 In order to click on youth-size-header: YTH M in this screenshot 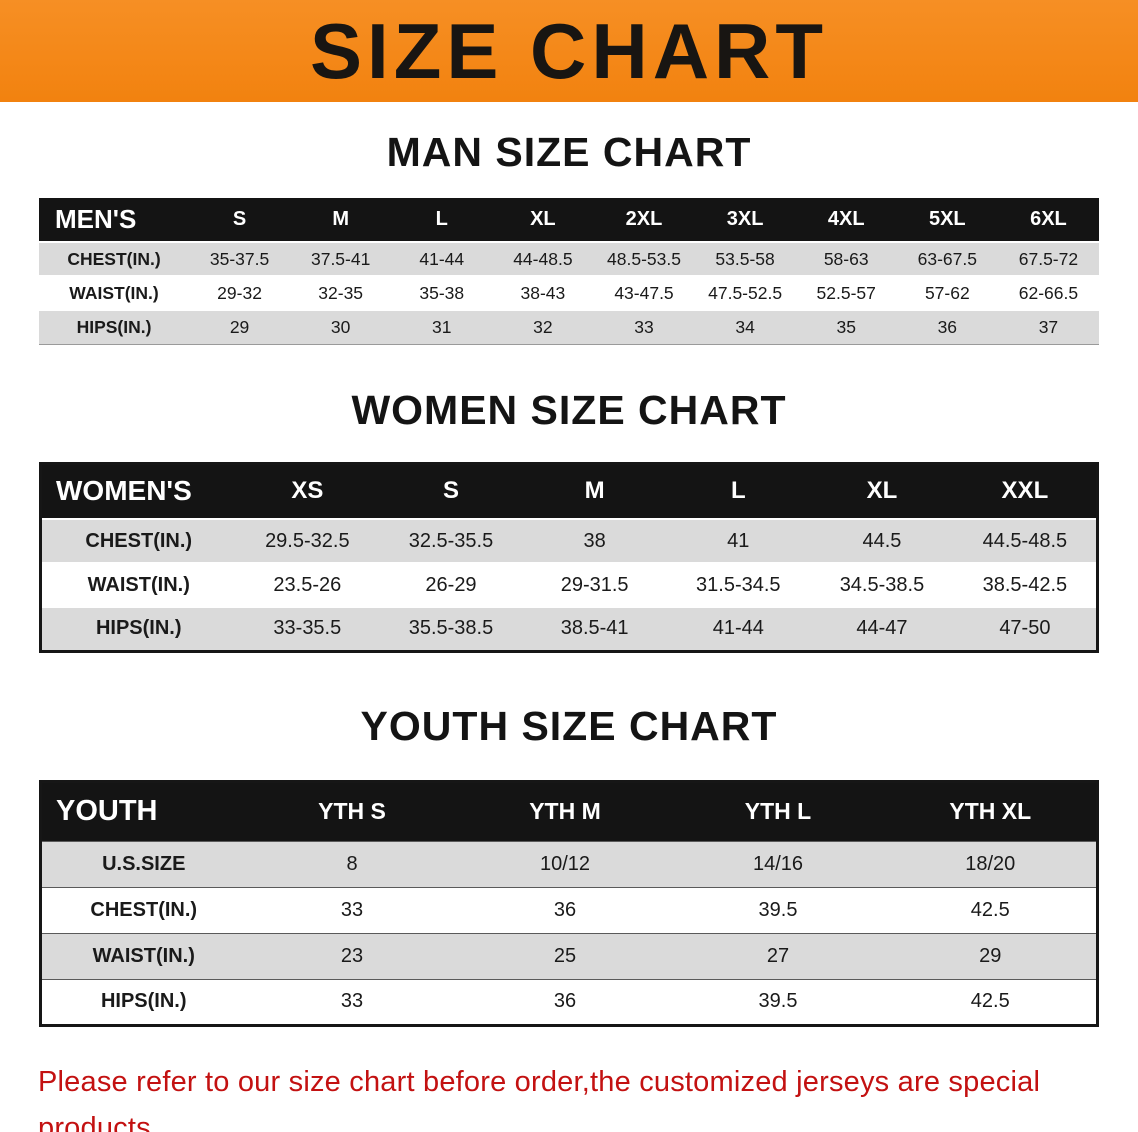, I will do `click(565, 811)`.